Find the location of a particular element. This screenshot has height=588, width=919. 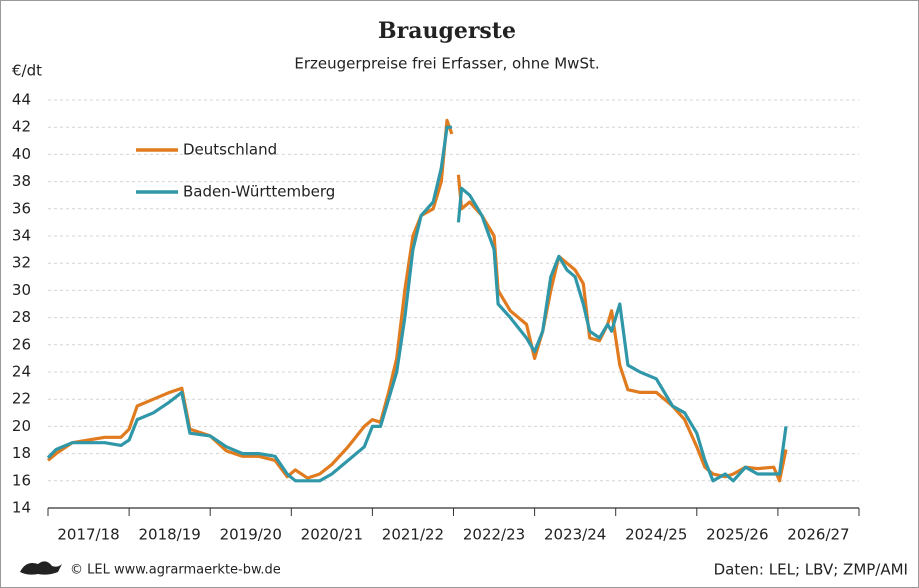

chart-title: Braugerste is located at coordinates (447, 31).